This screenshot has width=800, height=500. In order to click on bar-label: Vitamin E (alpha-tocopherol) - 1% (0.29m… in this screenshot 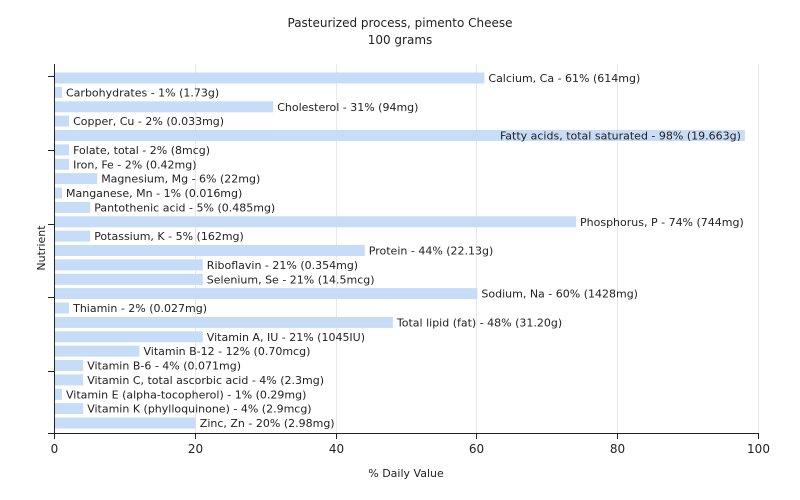, I will do `click(186, 394)`.